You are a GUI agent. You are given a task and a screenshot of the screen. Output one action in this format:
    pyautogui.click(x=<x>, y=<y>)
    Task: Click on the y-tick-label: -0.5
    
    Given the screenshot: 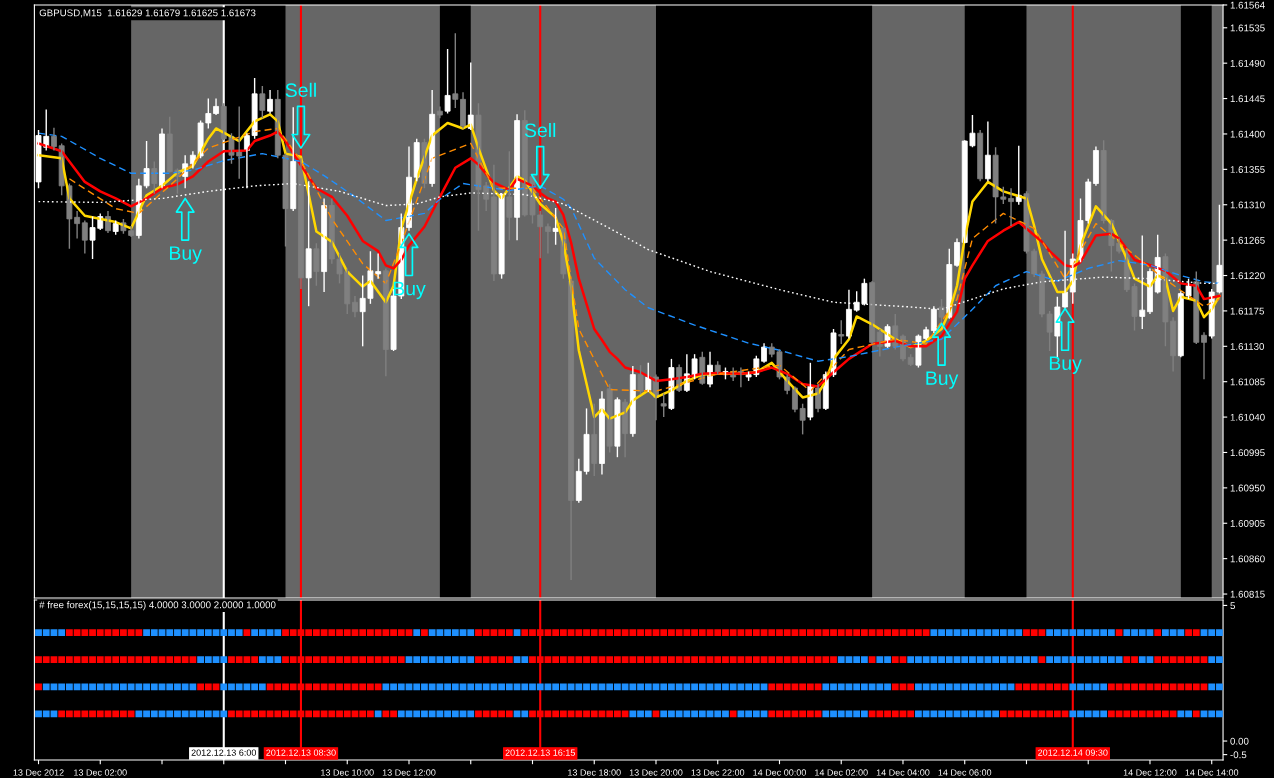 What is the action you would take?
    pyautogui.click(x=1238, y=755)
    